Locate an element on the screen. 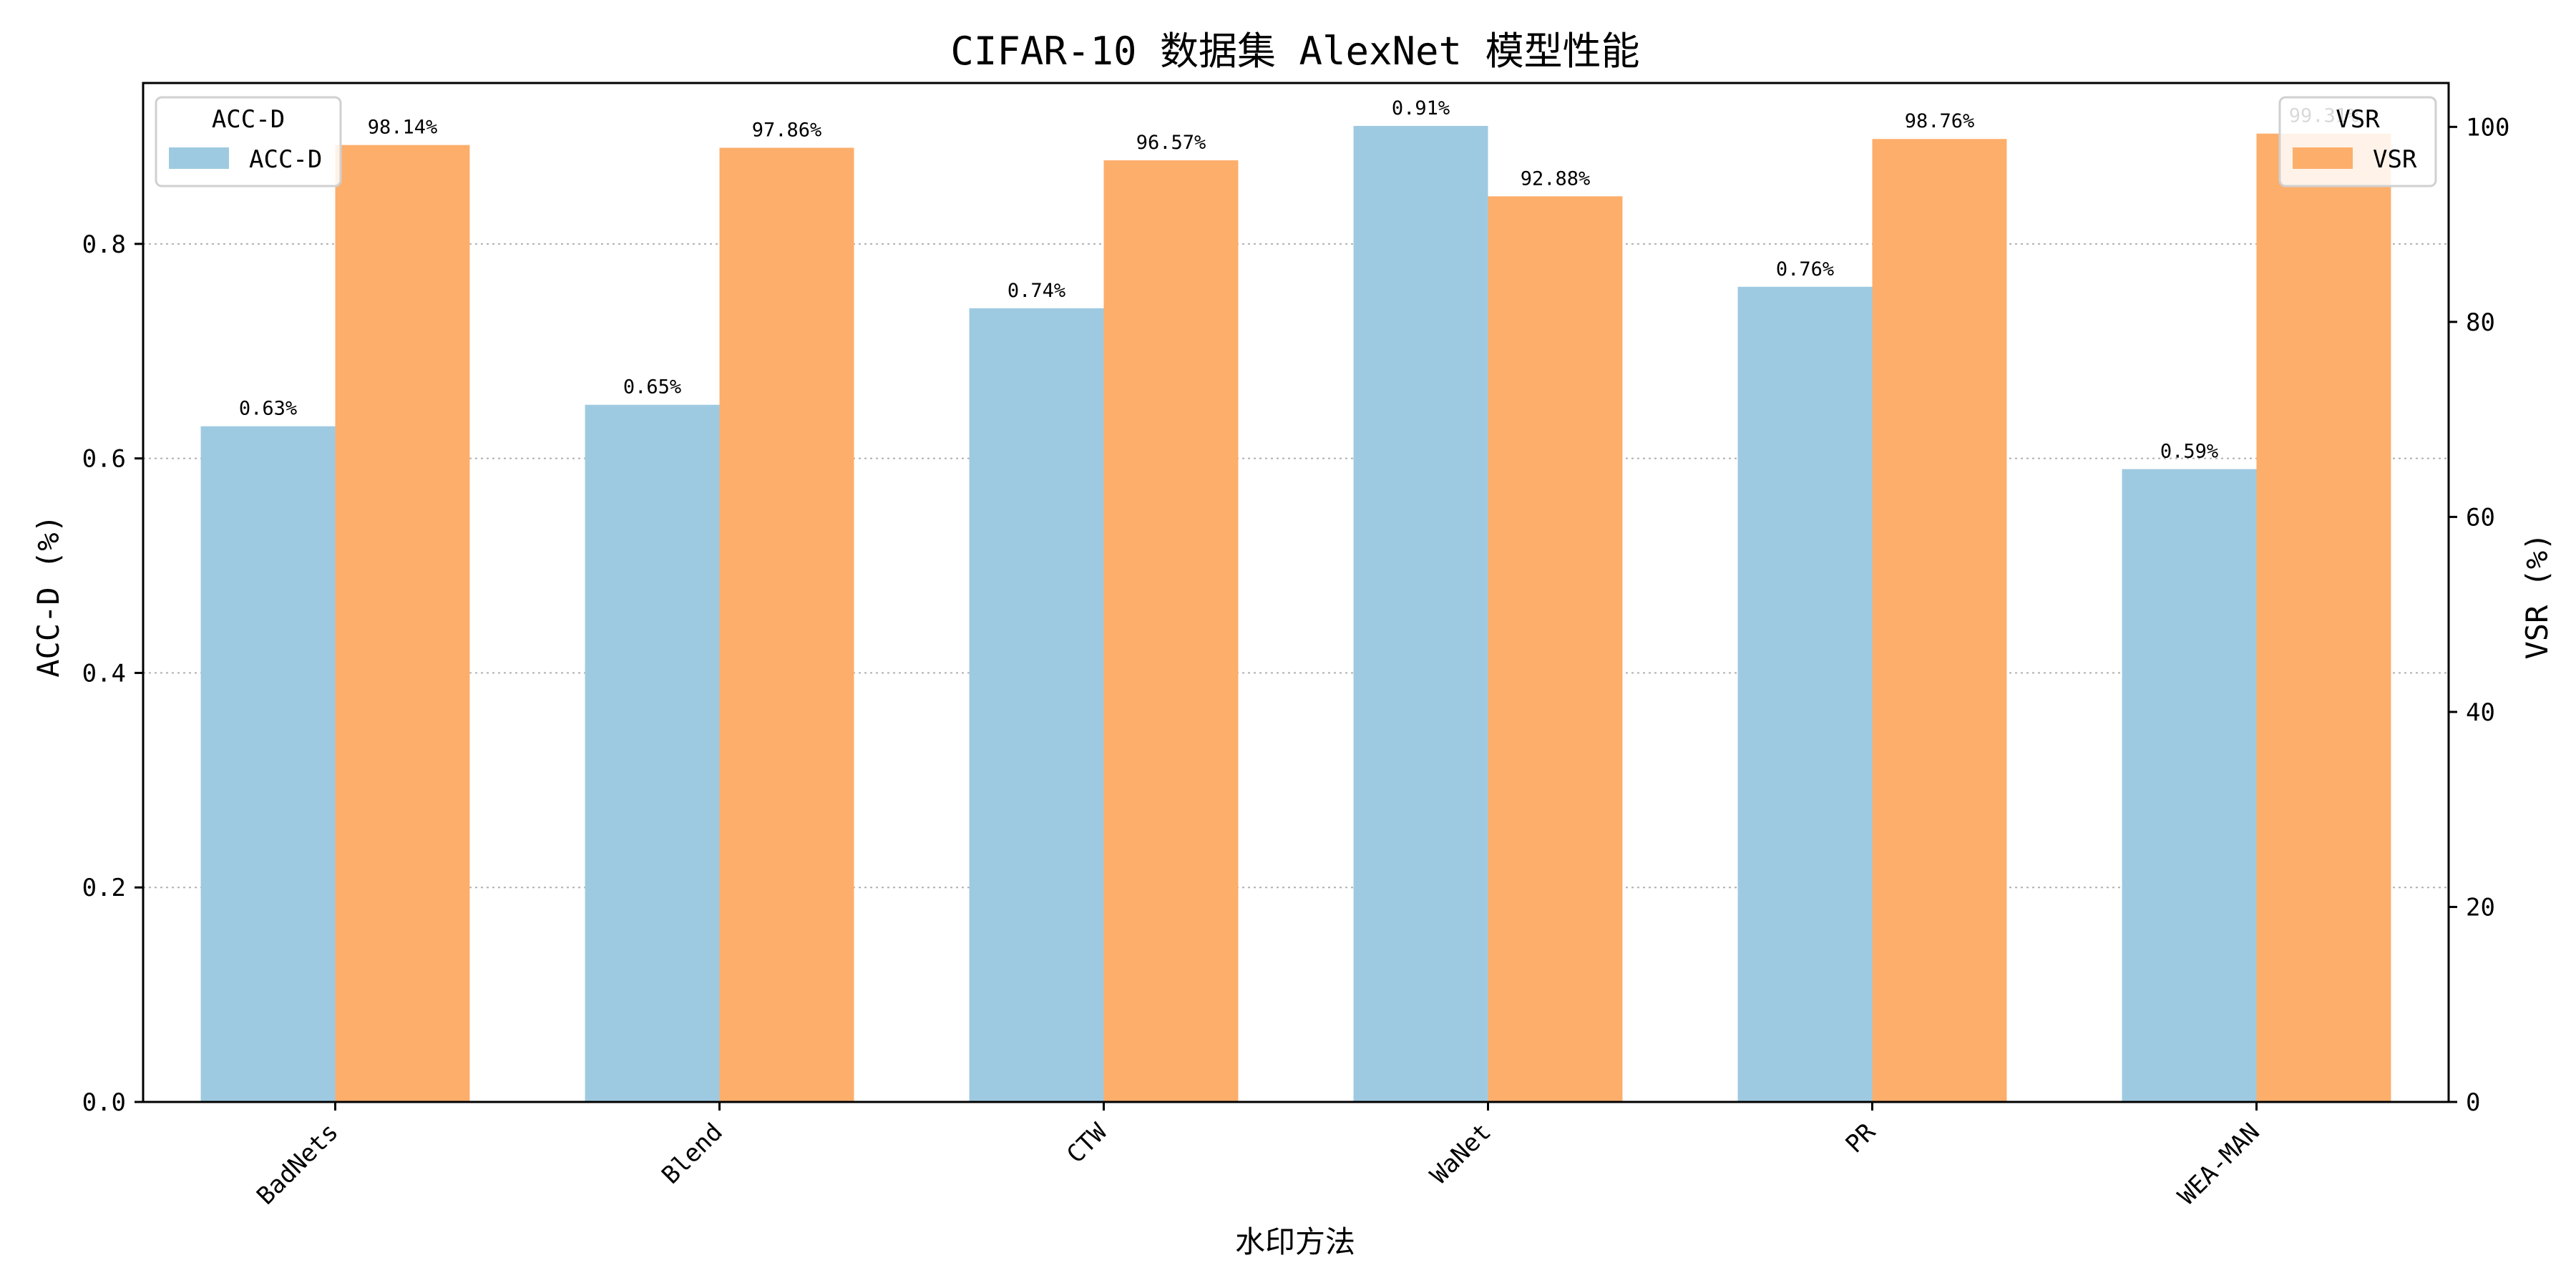  left-tick-label: 0.4 is located at coordinates (104, 673).